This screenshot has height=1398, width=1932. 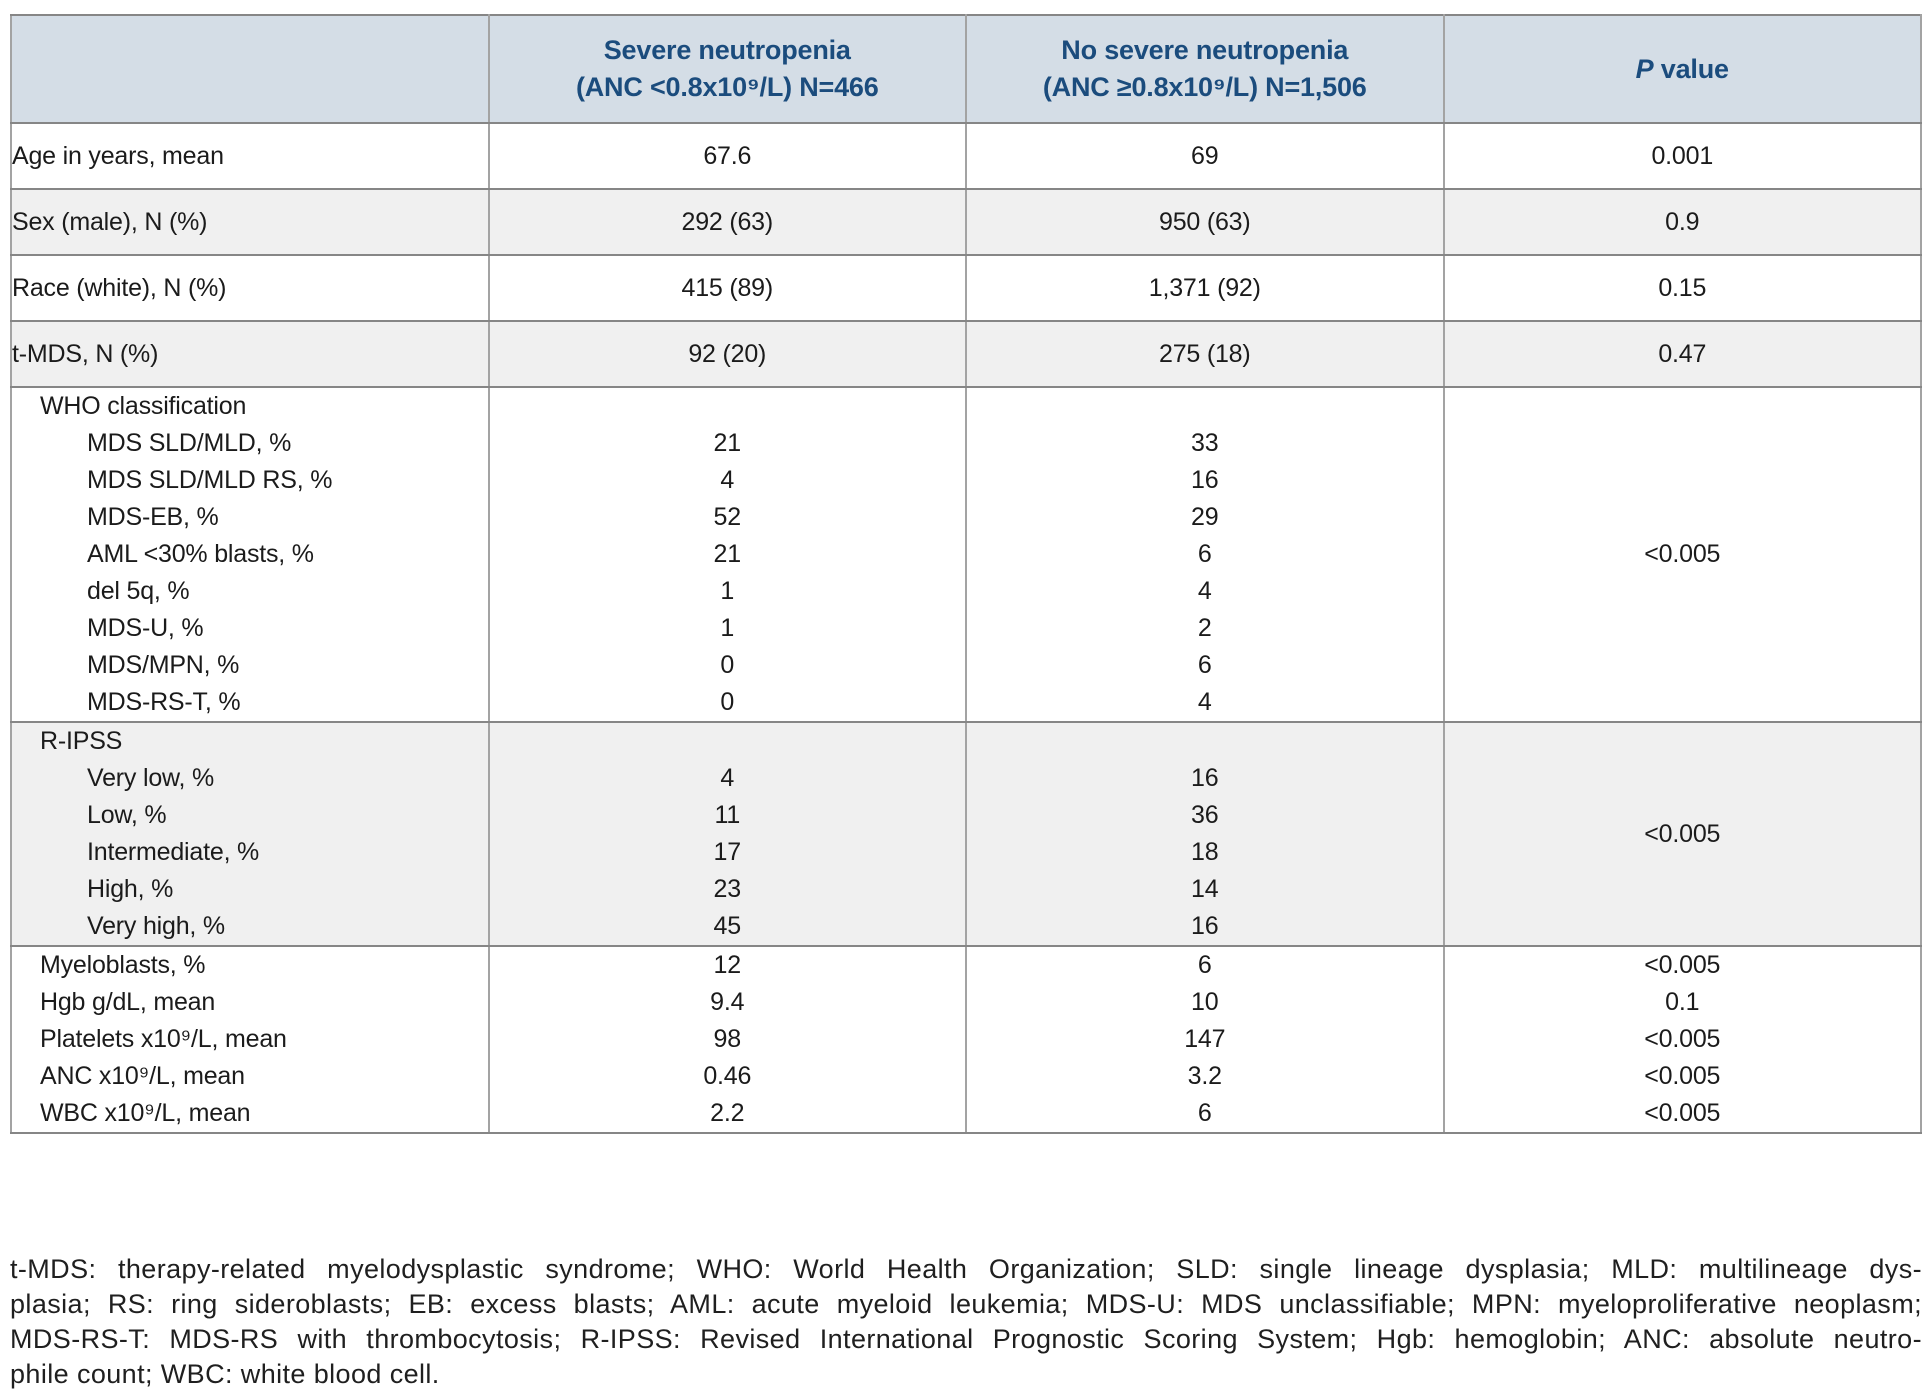 What do you see at coordinates (727, 517) in the screenshot?
I see `who-severe-value: 52` at bounding box center [727, 517].